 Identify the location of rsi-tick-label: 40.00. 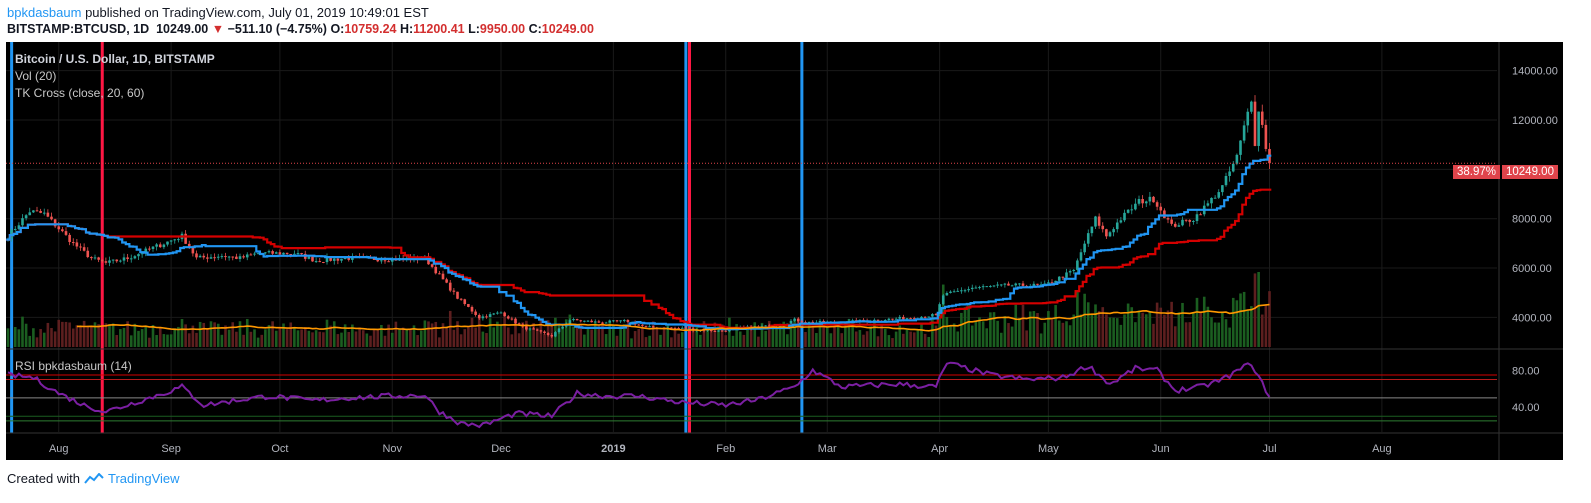
(1526, 408).